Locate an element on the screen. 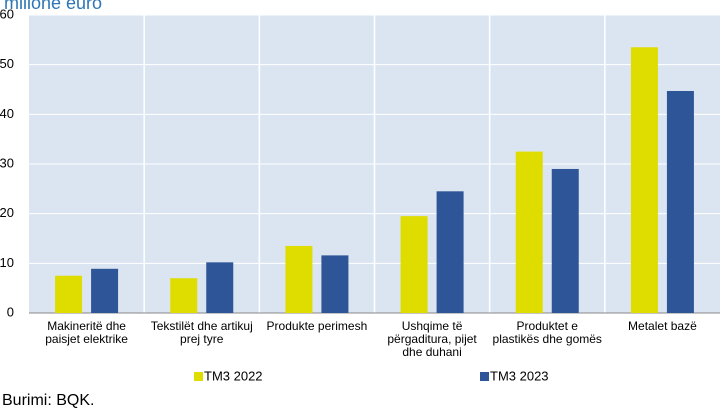 The height and width of the screenshot is (410, 725). x-tick-label: Makineritë dhe paisjet elektrike is located at coordinates (86, 332).